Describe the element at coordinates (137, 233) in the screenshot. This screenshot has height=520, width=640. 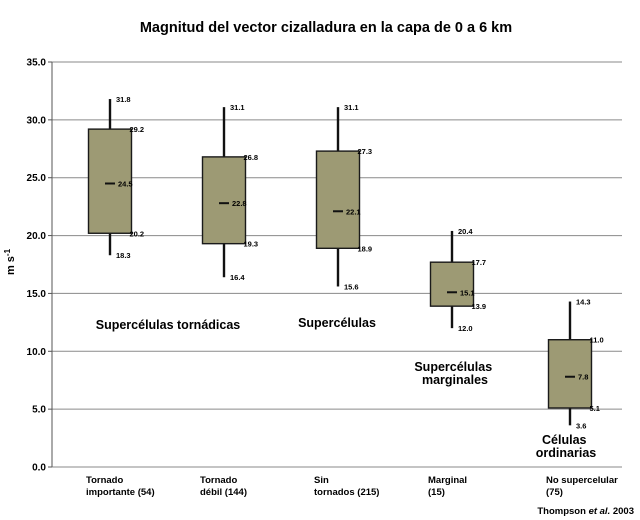
I see `label-q1: 20.2` at that location.